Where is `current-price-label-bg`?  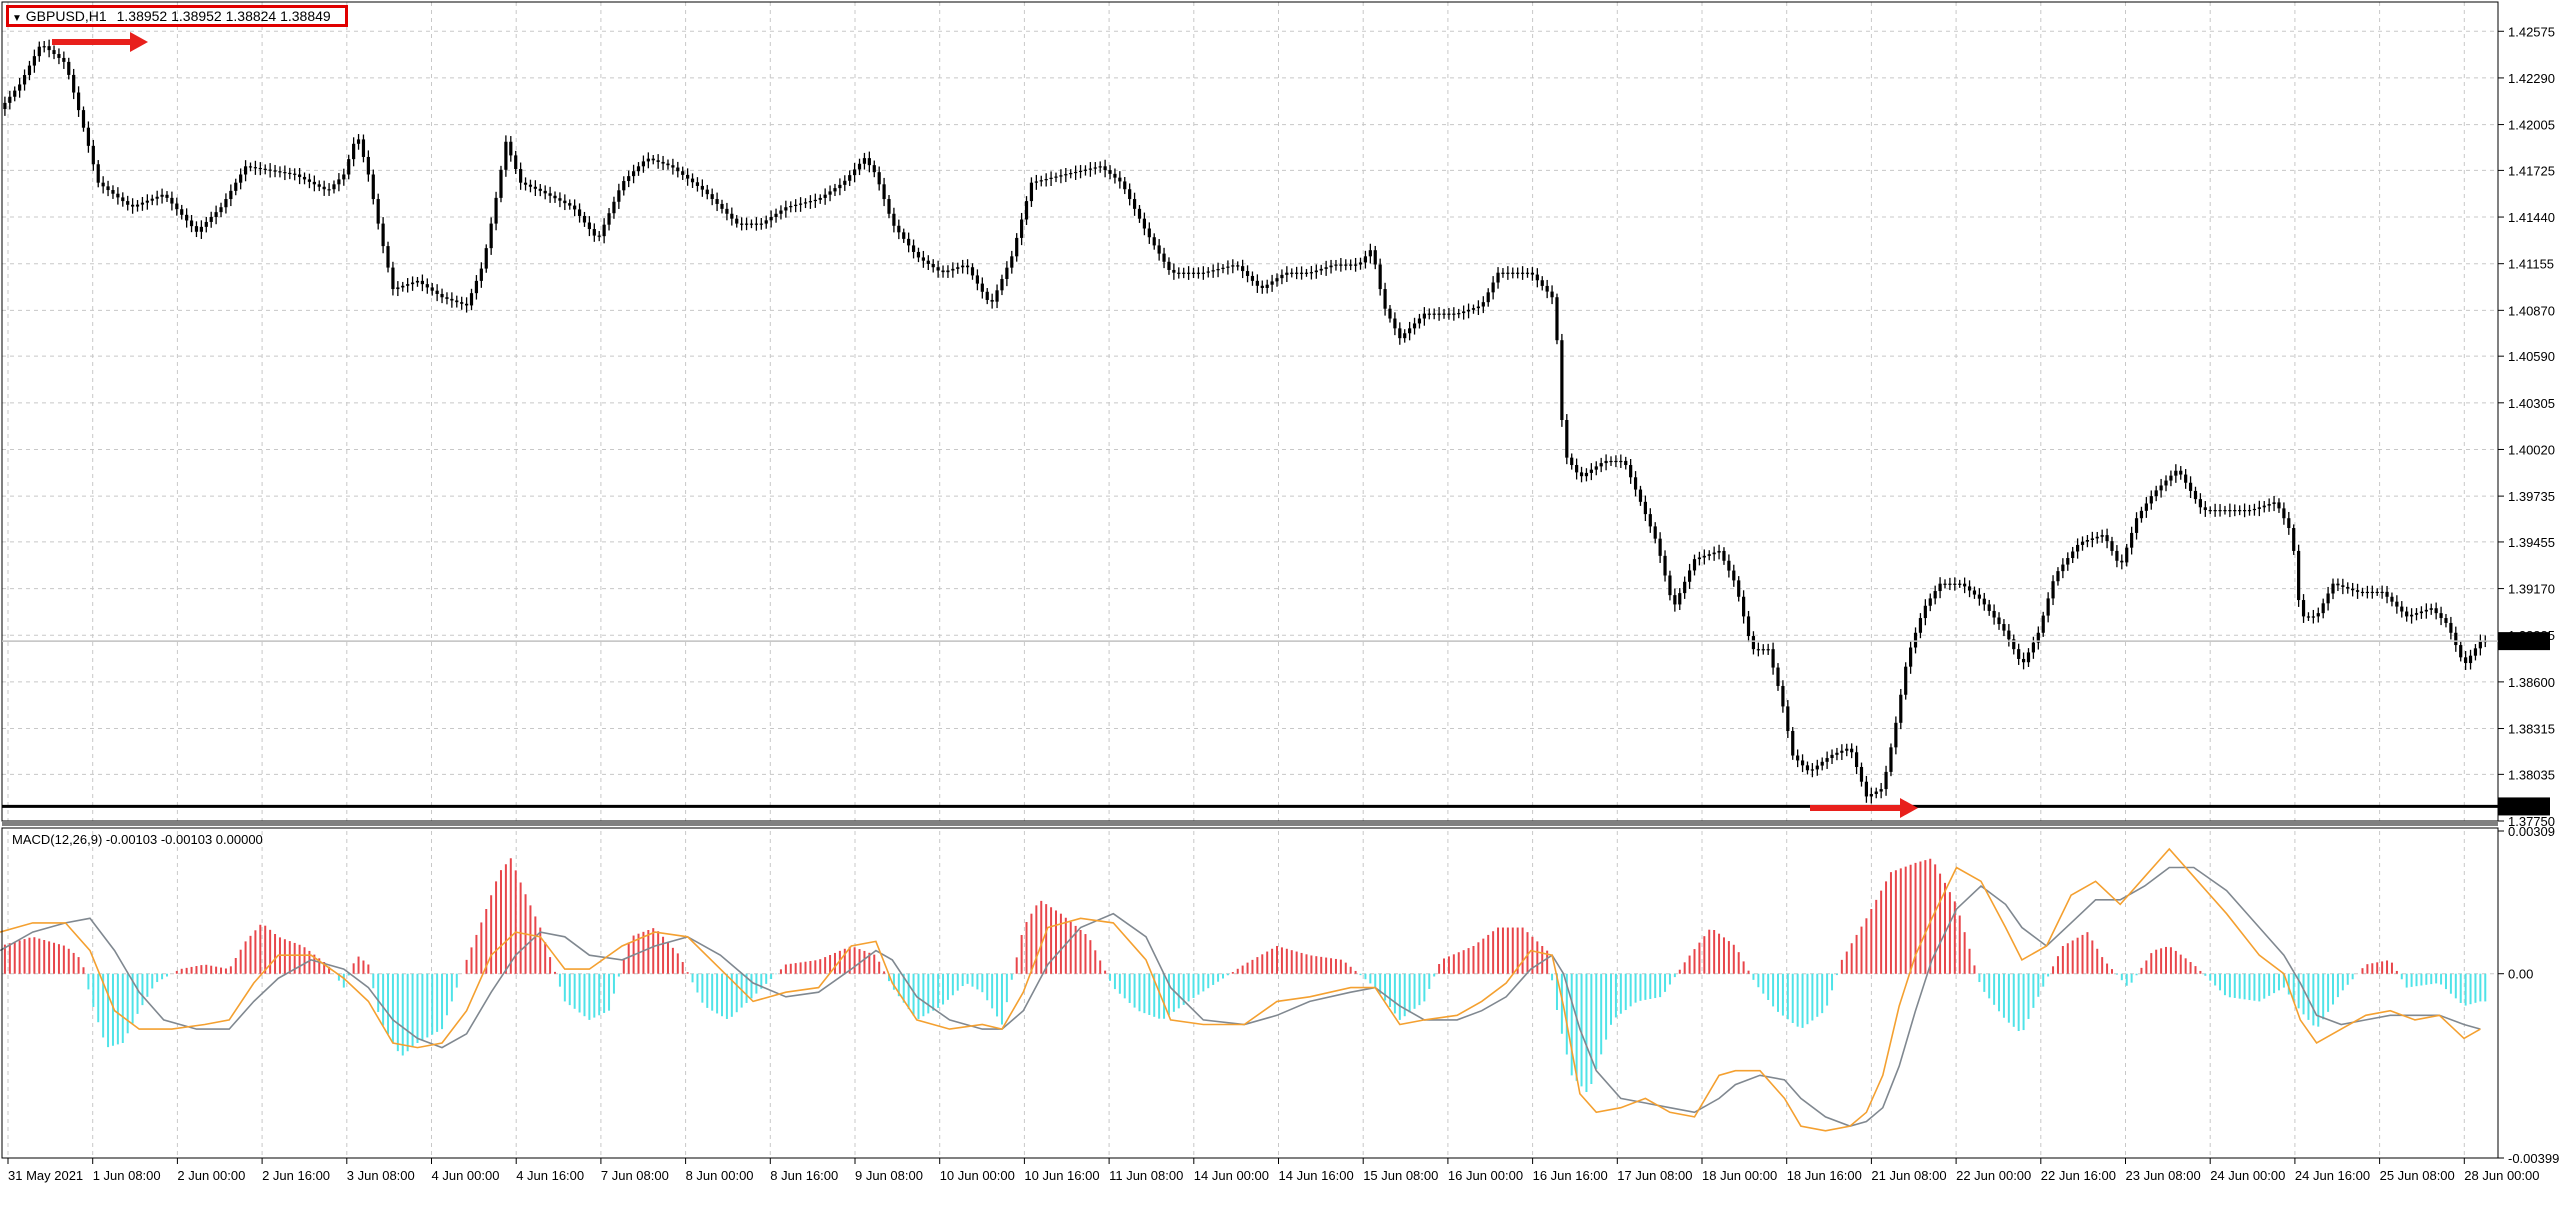 current-price-label-bg is located at coordinates (2524, 641).